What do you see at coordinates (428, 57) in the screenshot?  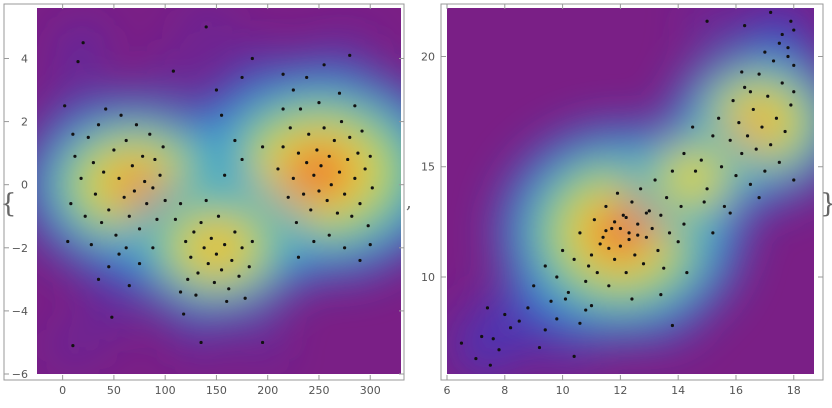 I see `y-tick-label: 20` at bounding box center [428, 57].